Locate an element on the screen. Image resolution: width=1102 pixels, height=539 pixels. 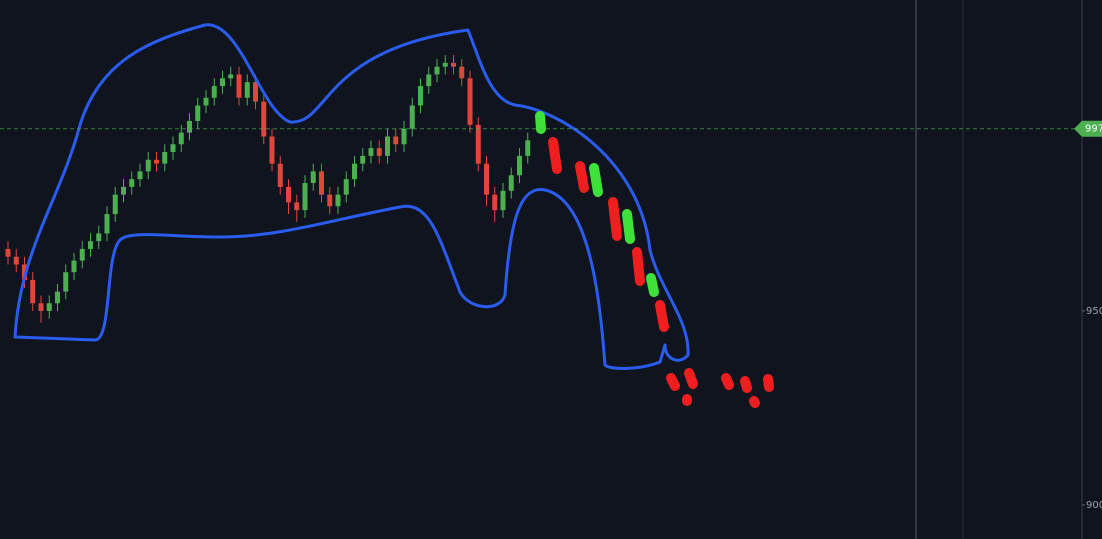
y-tick-label: 950 is located at coordinates (1094, 311).